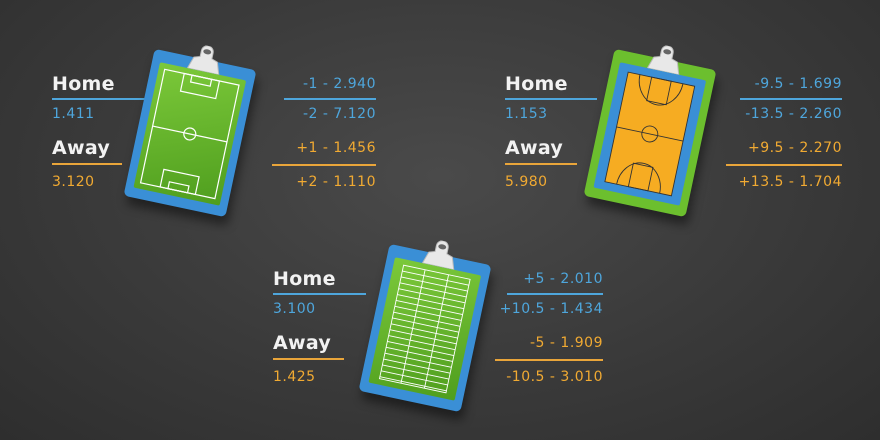  What do you see at coordinates (339, 84) in the screenshot?
I see `home-handicap: -1 - 2.940` at bounding box center [339, 84].